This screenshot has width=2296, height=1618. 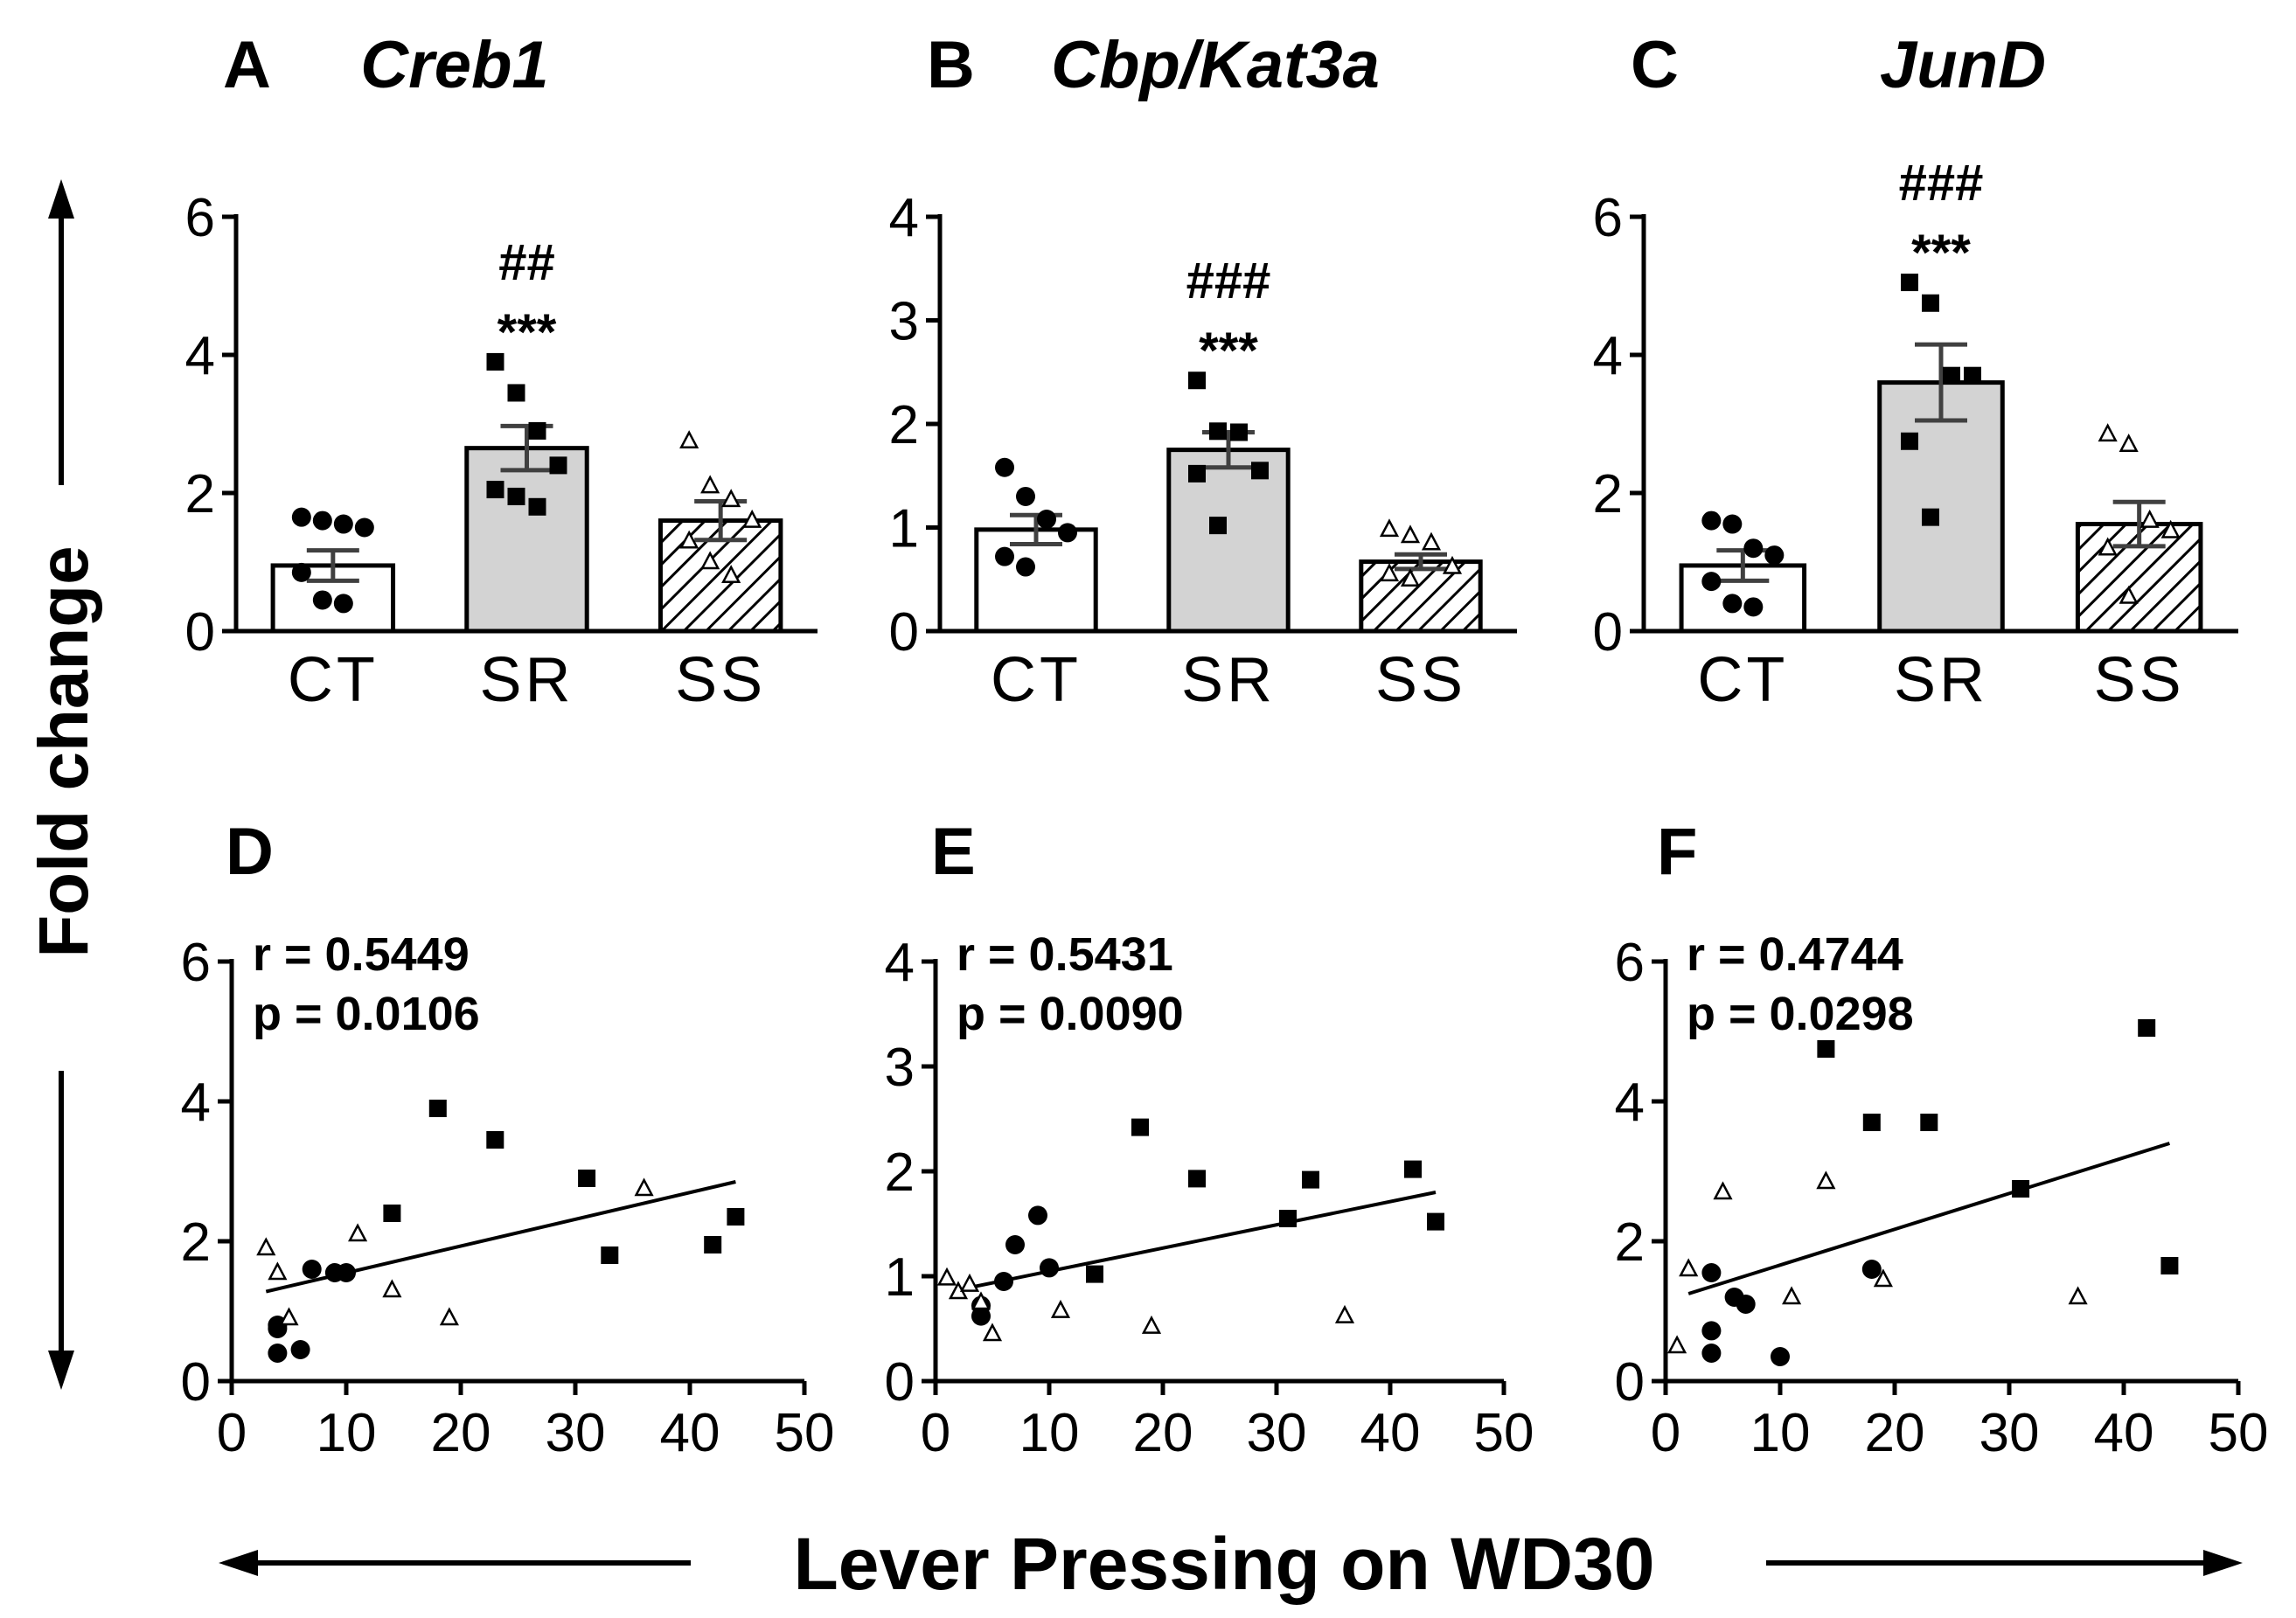 I want to click on gene-title: Cbp/Kat3a, so click(x=1215, y=65).